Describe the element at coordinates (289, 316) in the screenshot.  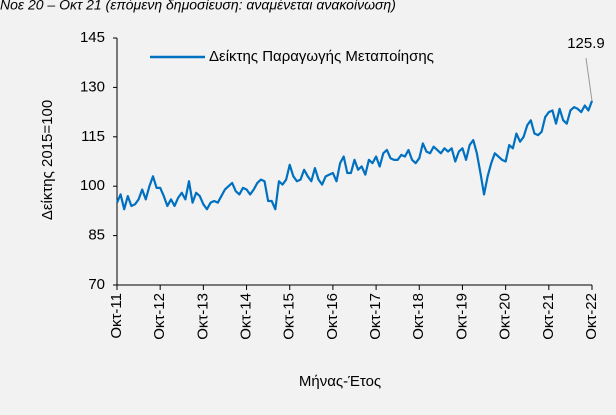
I see `x-tick-label: Οκτ-15` at that location.